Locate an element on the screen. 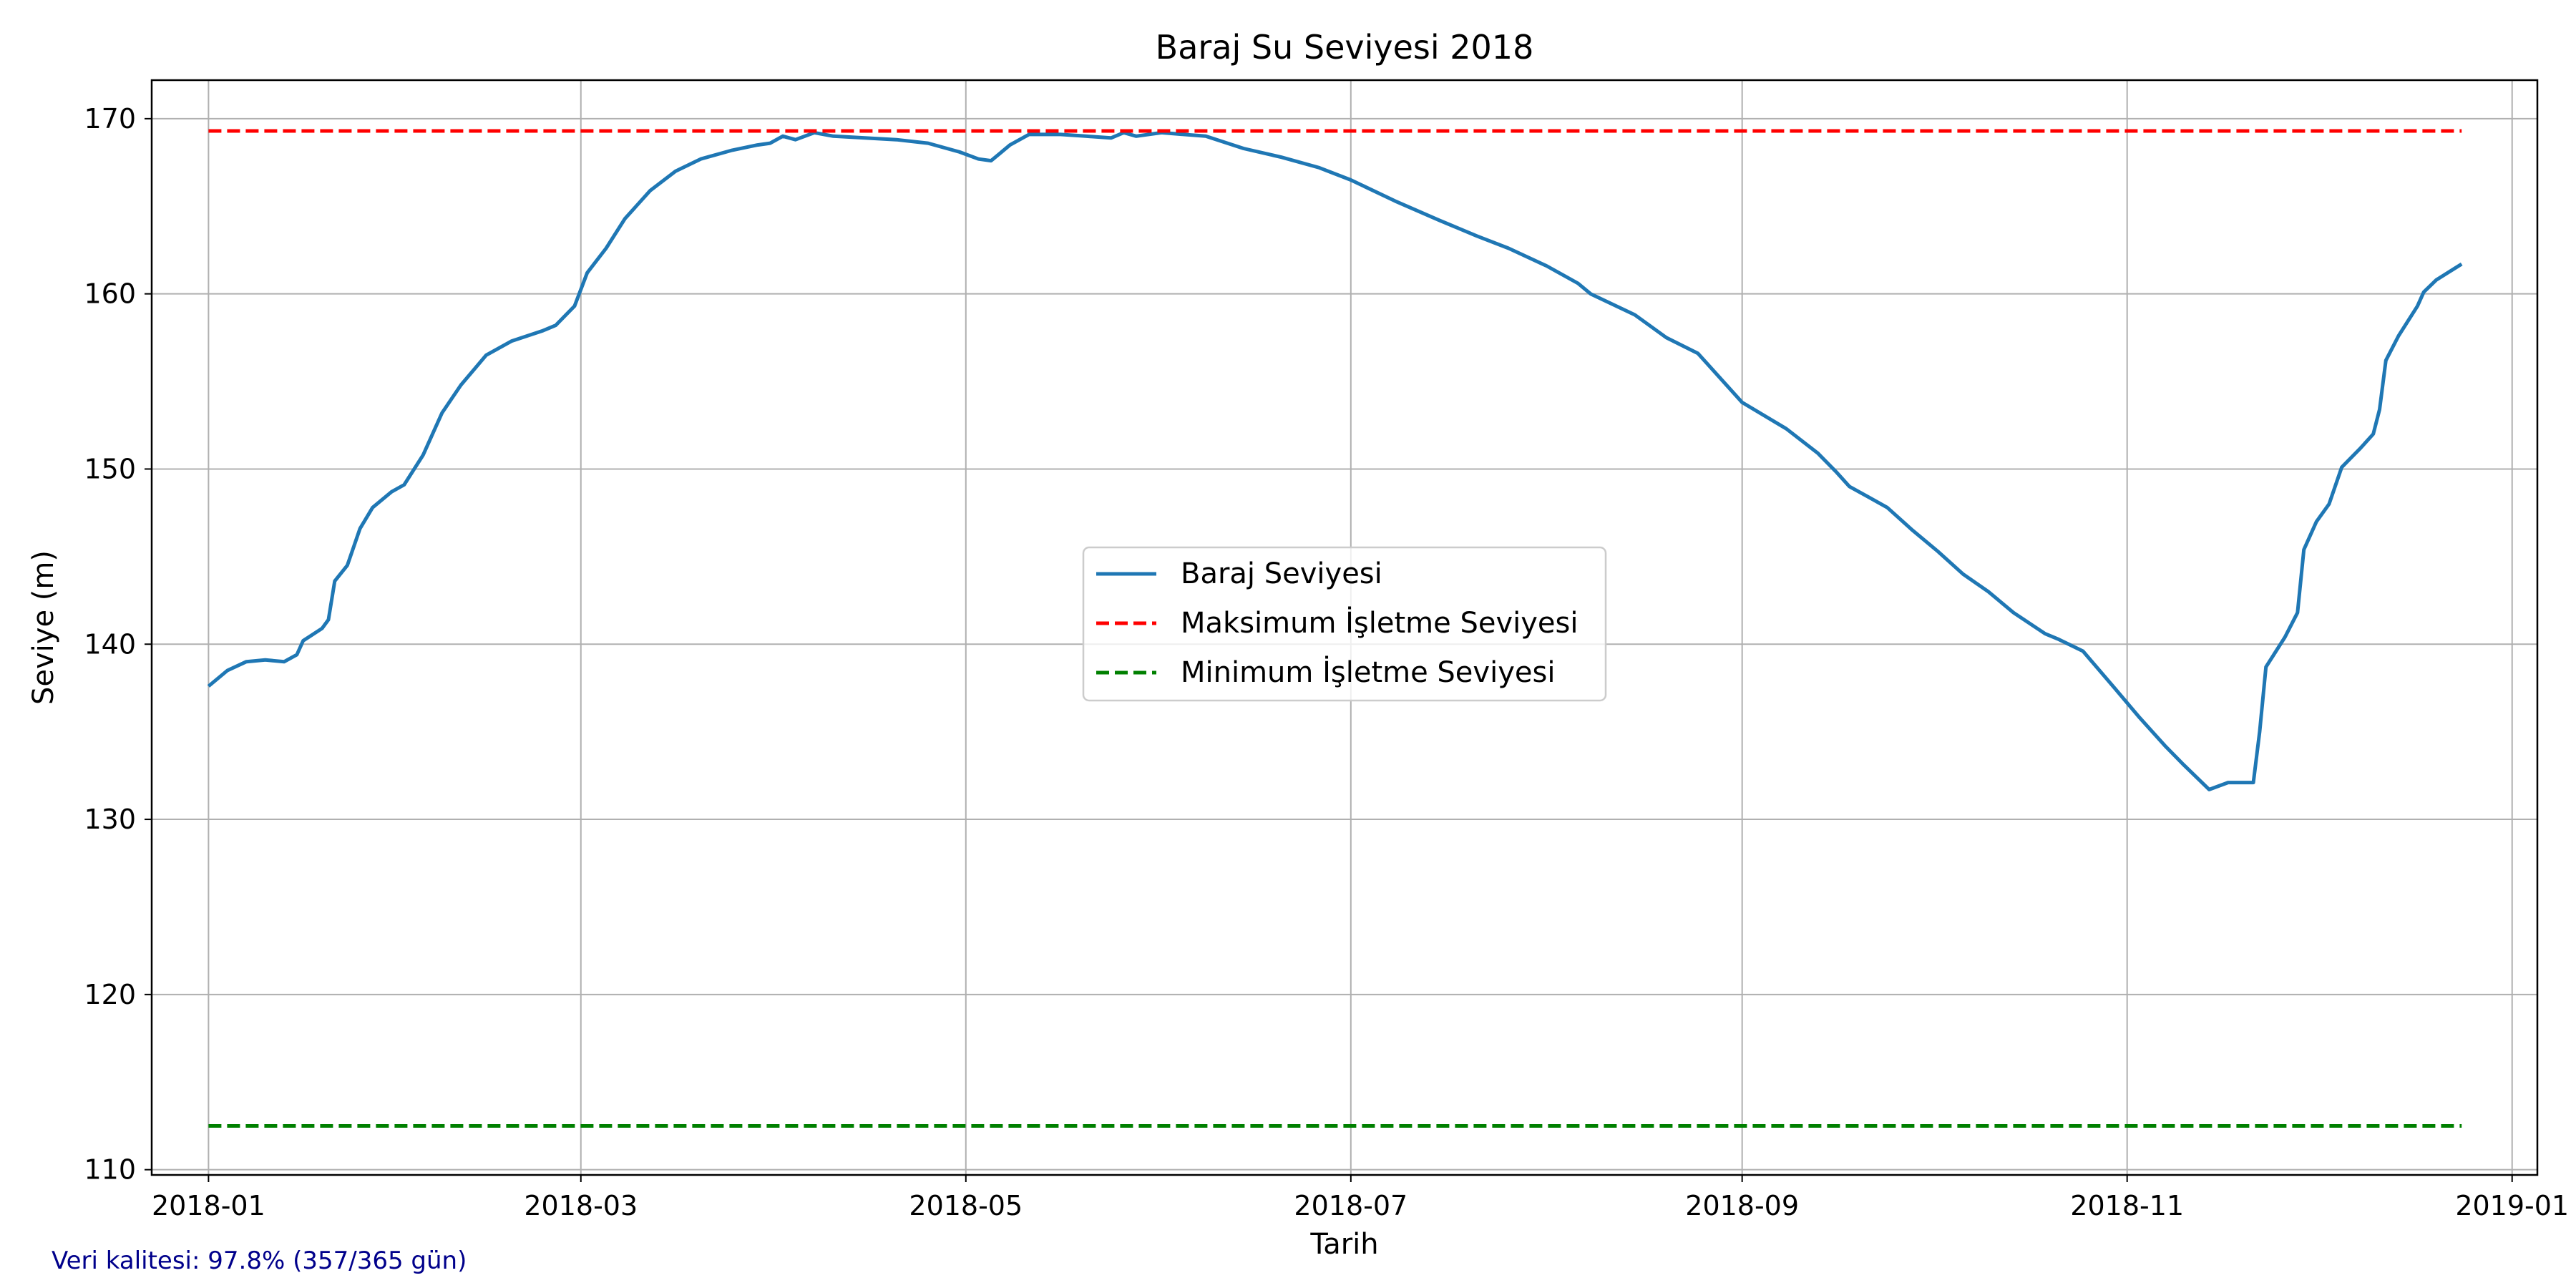  y-tick-label: 110 is located at coordinates (110, 1170).